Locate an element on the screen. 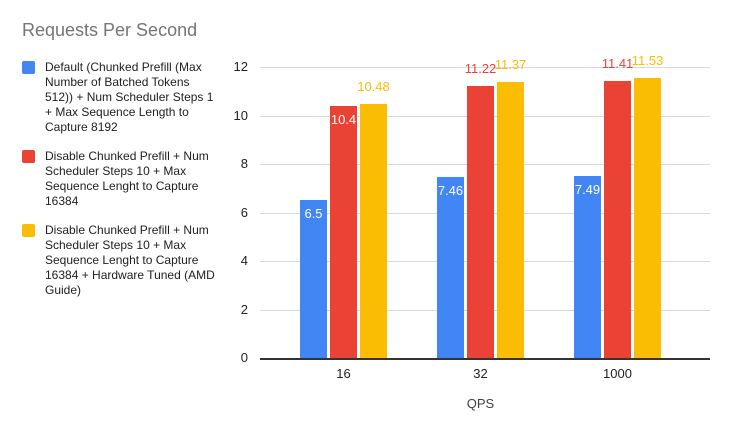 This screenshot has height=433, width=731. bar: 7.46 is located at coordinates (450, 267).